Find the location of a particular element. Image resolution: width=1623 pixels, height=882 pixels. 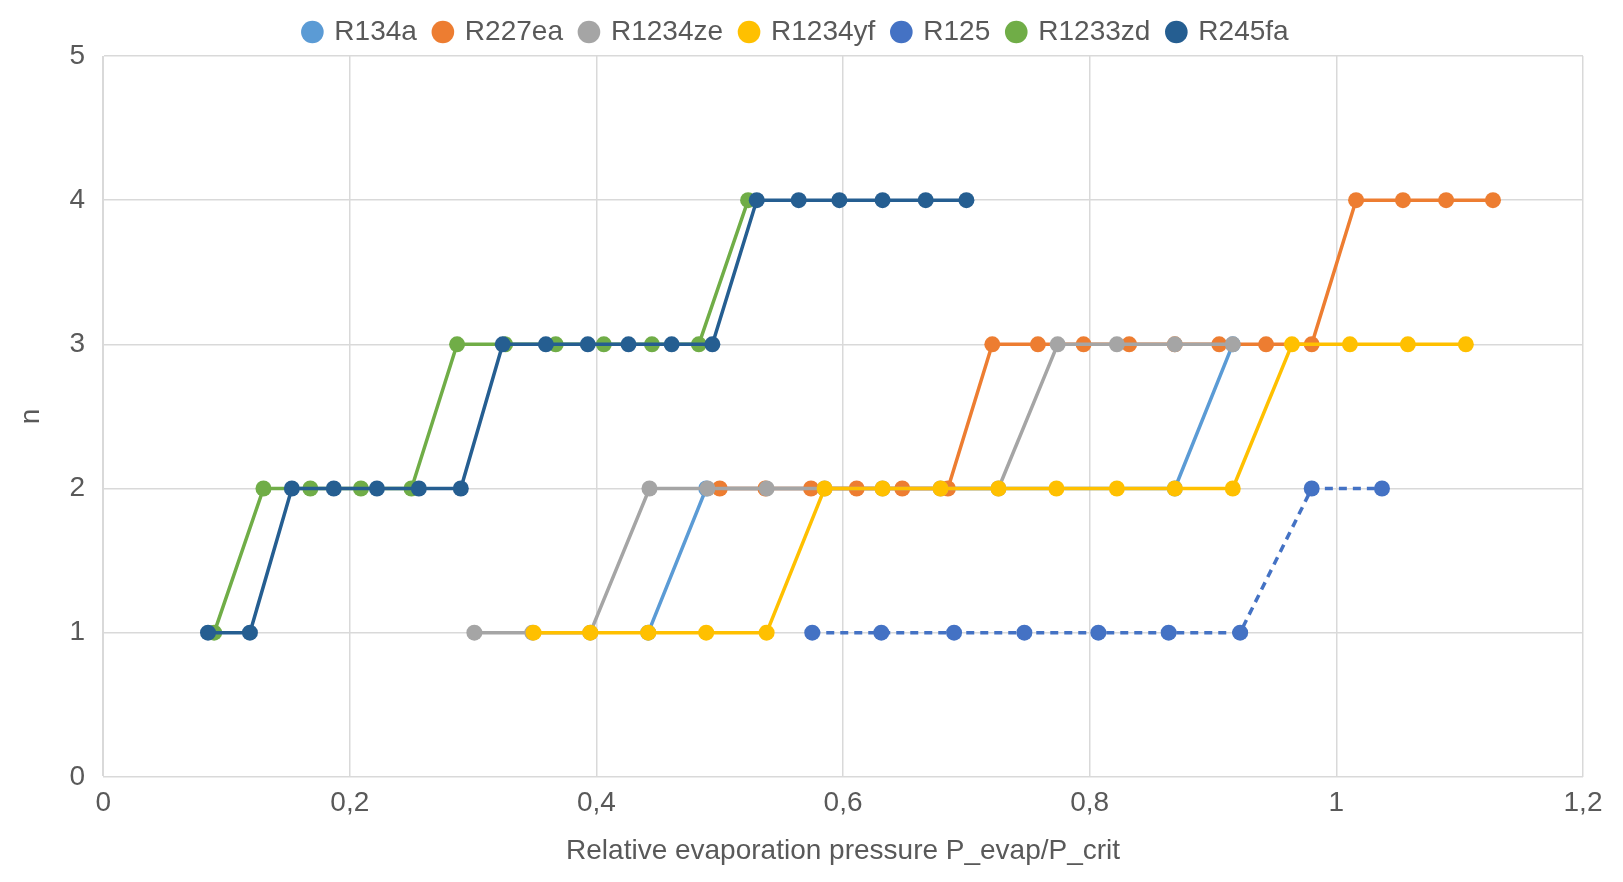

x-tick-label: 0,8 is located at coordinates (1090, 802).